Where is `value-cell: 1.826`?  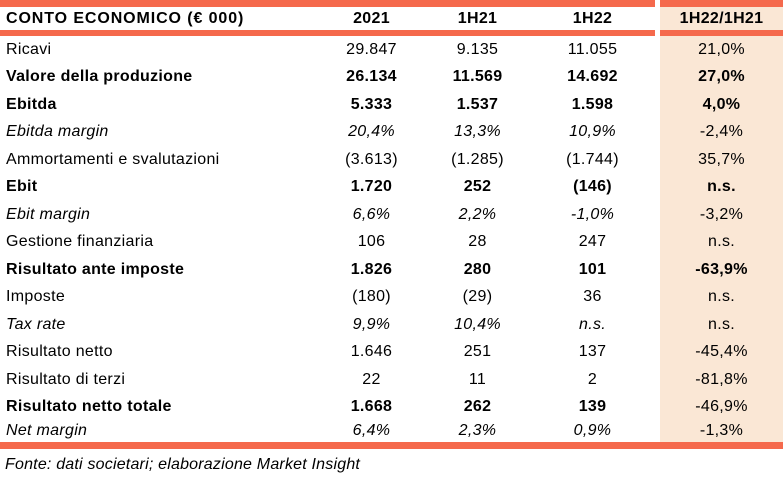 value-cell: 1.826 is located at coordinates (371, 269).